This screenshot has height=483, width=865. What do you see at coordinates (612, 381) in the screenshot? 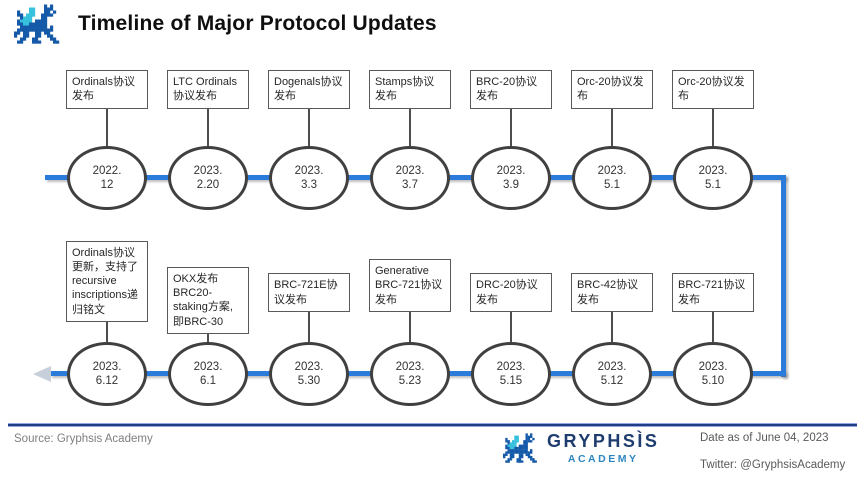
I see `date-monthday: 5.12` at bounding box center [612, 381].